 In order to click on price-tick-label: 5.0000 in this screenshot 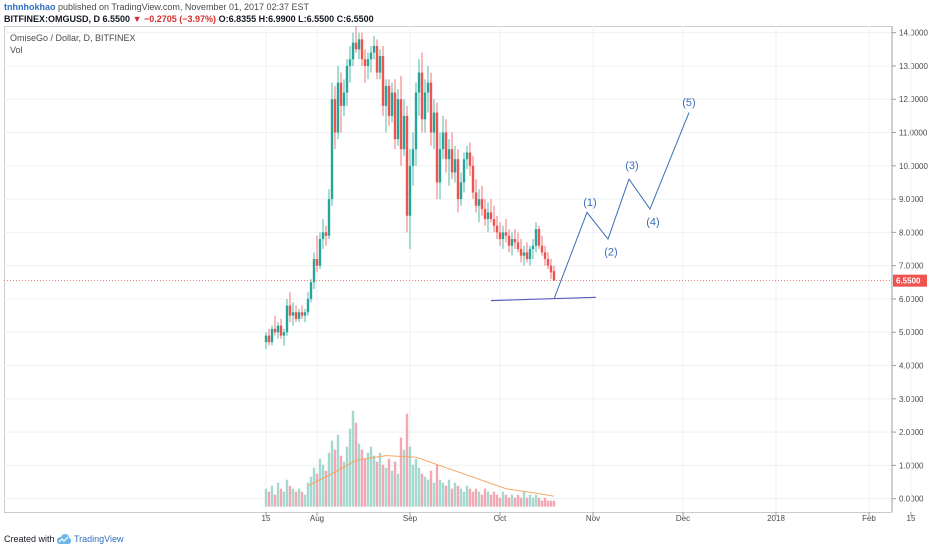, I will do `click(911, 332)`.